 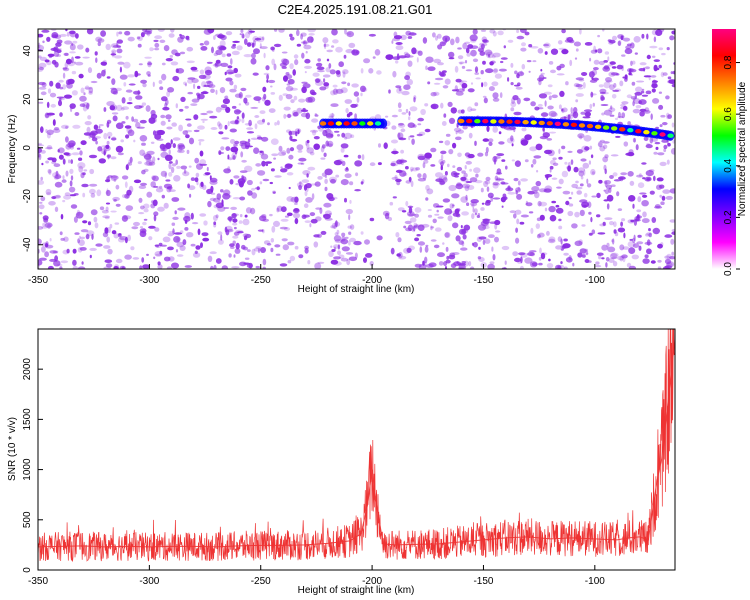 I want to click on x-tick-label: -300, so click(x=149, y=581).